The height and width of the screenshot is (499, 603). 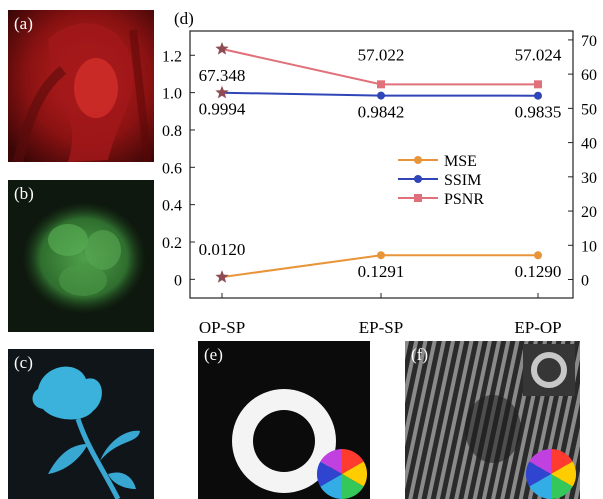 I want to click on data-label-mse: 0.1290, so click(x=538, y=271).